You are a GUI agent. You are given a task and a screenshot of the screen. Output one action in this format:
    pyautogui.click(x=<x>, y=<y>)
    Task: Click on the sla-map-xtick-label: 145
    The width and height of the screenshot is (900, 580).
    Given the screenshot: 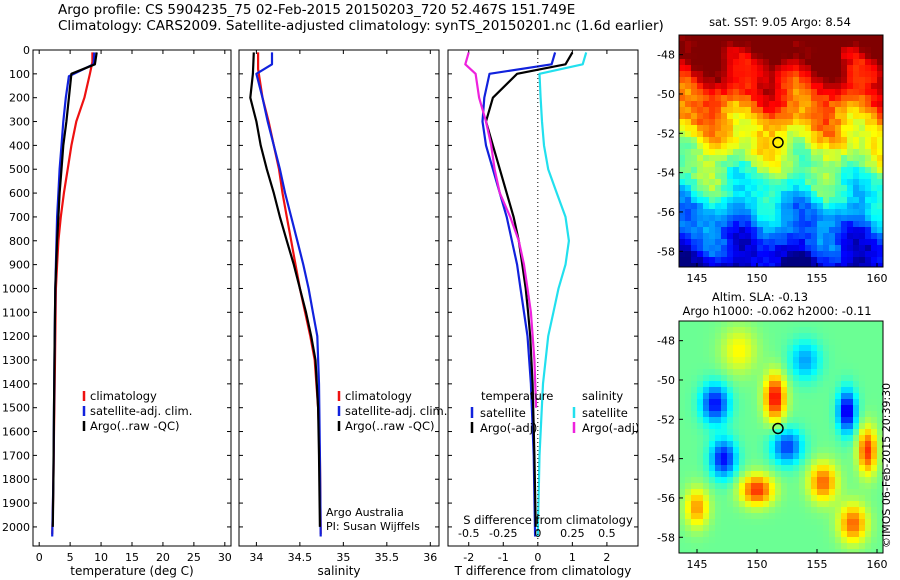 What is the action you would take?
    pyautogui.click(x=697, y=564)
    